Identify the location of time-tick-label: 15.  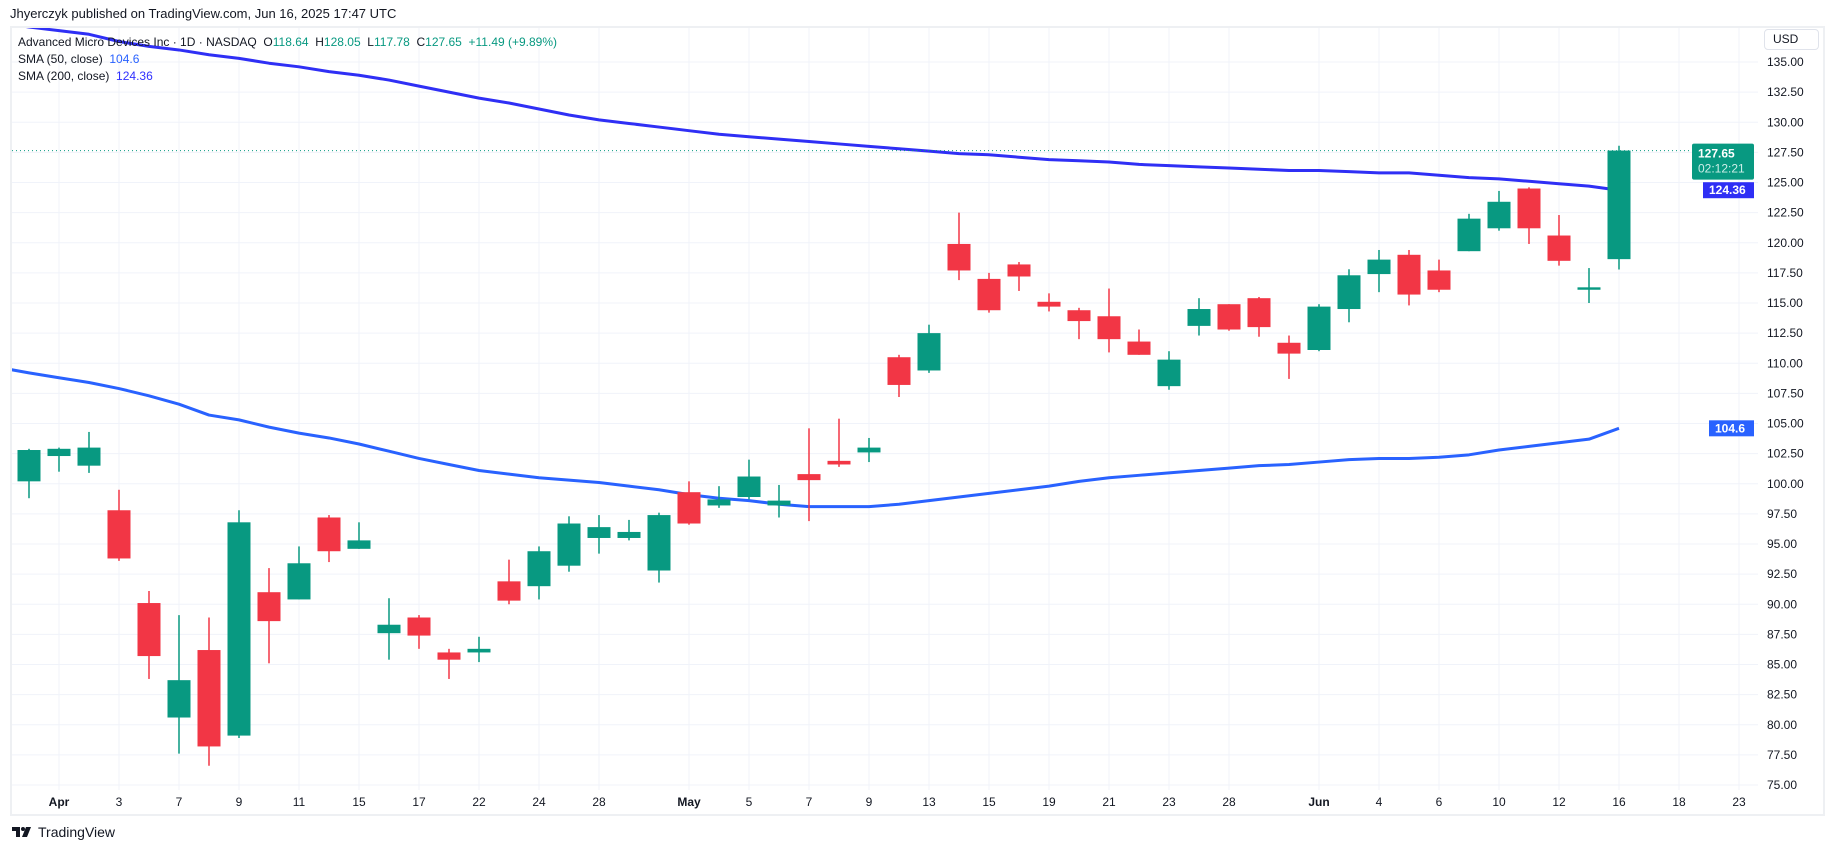
(989, 802).